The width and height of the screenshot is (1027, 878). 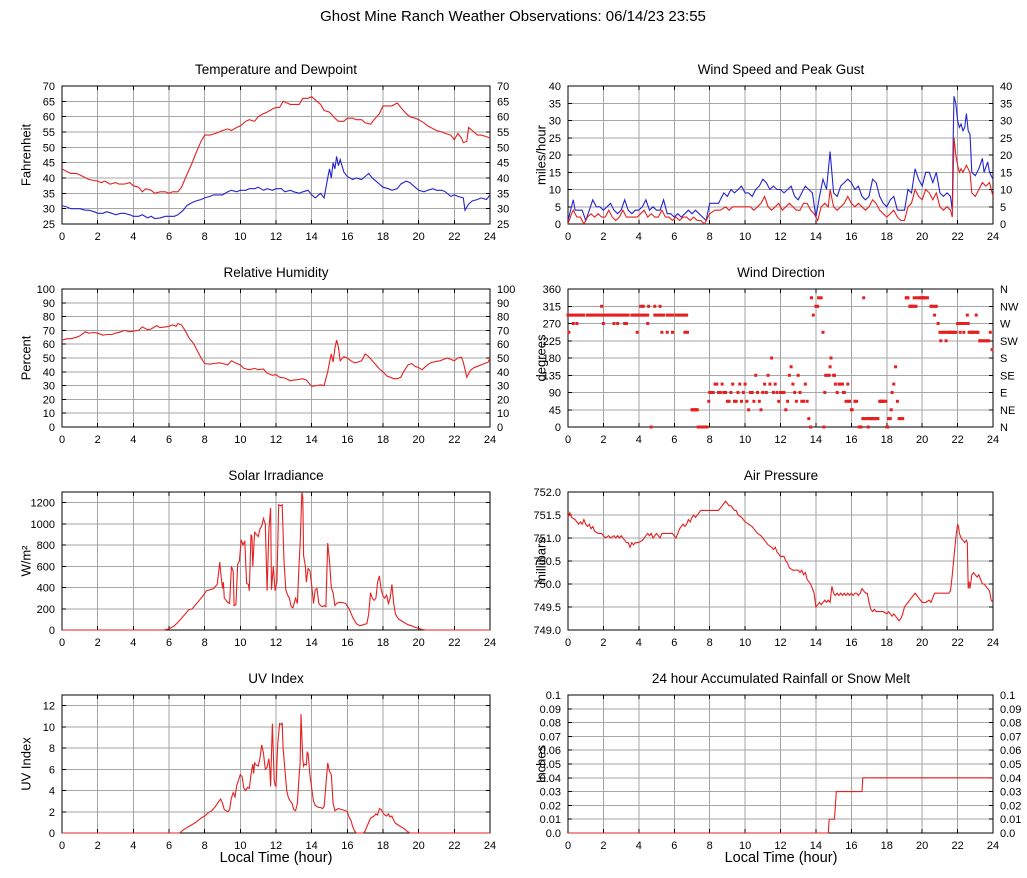 I want to click on y-tick-label: 225, so click(x=552, y=342).